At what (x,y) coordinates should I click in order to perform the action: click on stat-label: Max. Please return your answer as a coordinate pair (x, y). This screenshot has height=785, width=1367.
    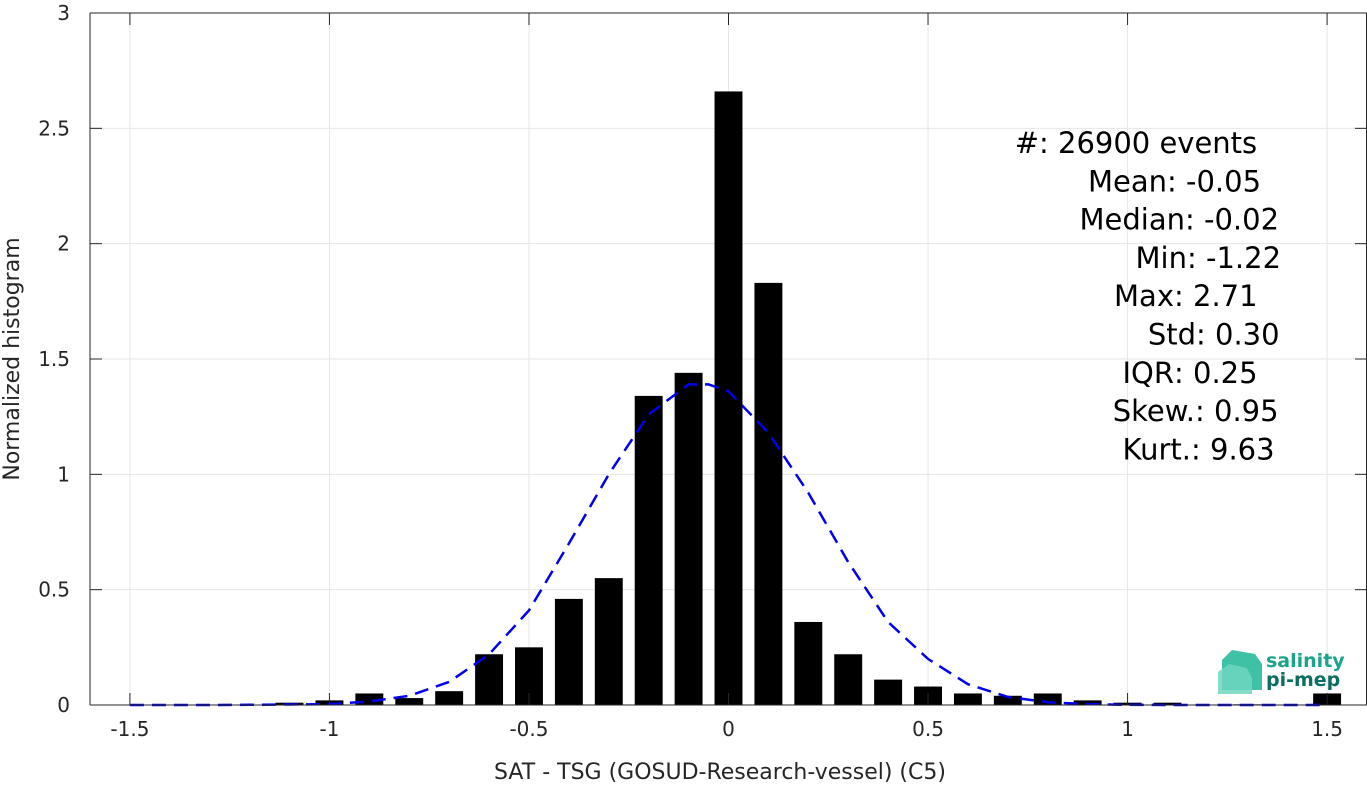
    Looking at the image, I should click on (1144, 296).